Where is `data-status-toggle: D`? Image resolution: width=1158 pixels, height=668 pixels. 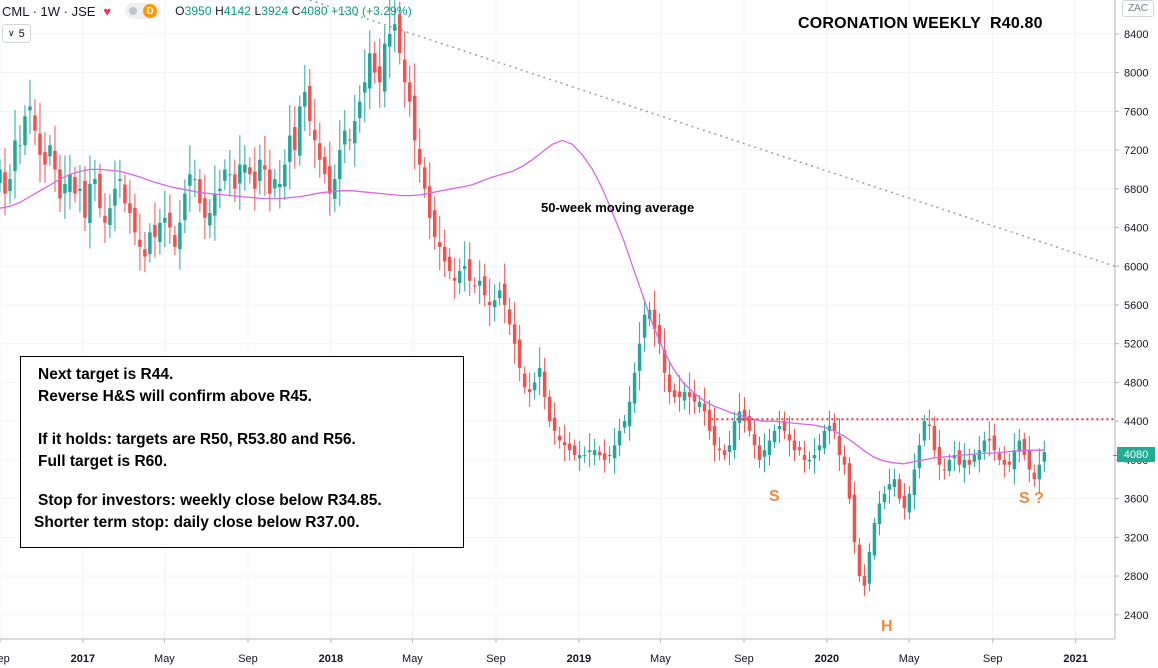
data-status-toggle: D is located at coordinates (143, 11).